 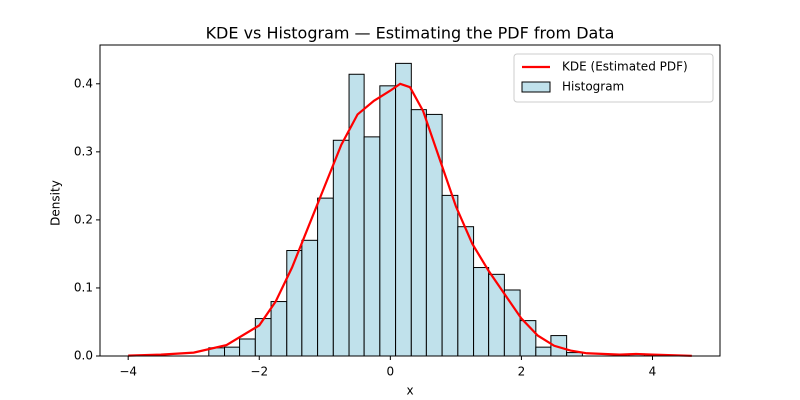 I want to click on legend-box, so click(x=613, y=78).